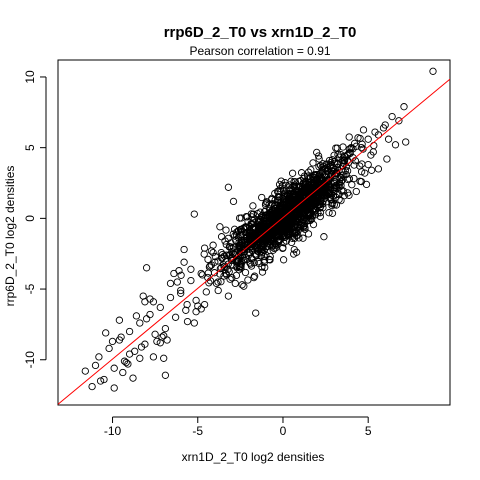 The height and width of the screenshot is (480, 480). What do you see at coordinates (30, 77) in the screenshot?
I see `y-tick-label: 10` at bounding box center [30, 77].